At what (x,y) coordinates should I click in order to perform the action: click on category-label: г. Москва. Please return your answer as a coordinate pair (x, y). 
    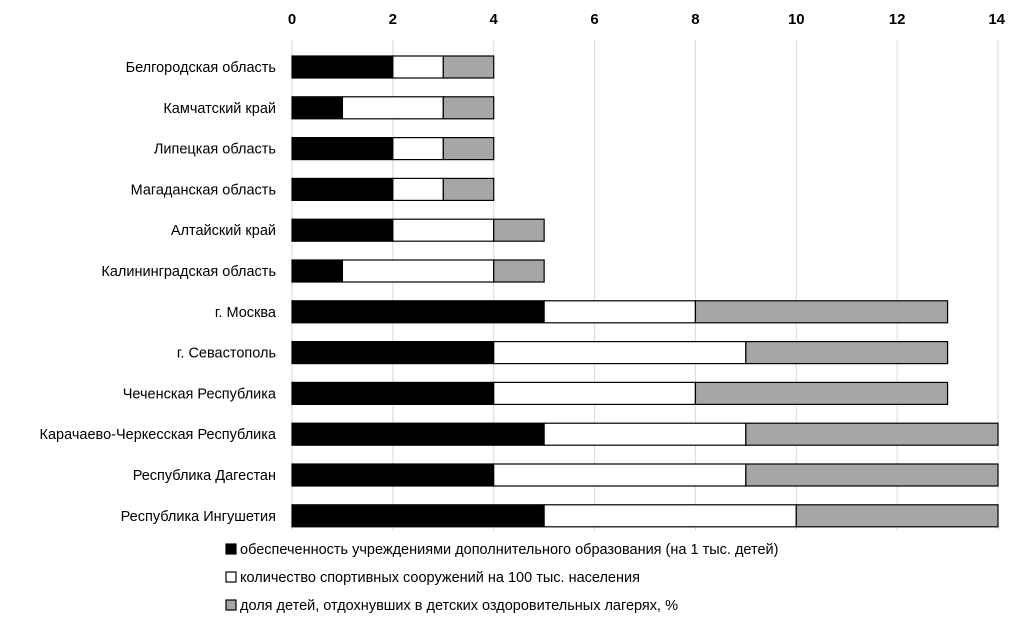
    Looking at the image, I should click on (246, 313).